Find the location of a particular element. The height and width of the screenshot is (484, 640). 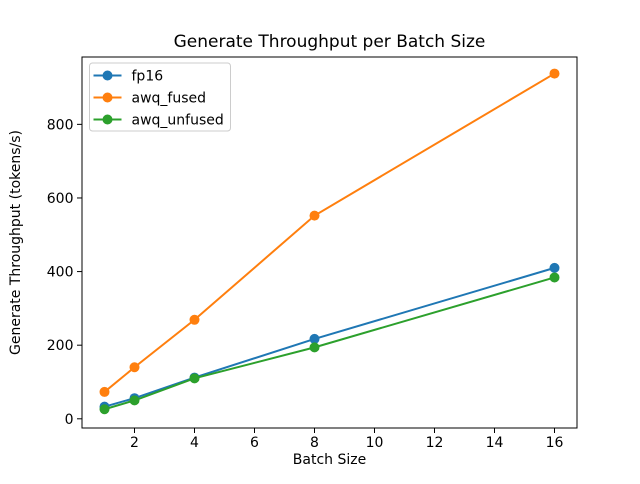

x-tick-label: 14 is located at coordinates (495, 443).